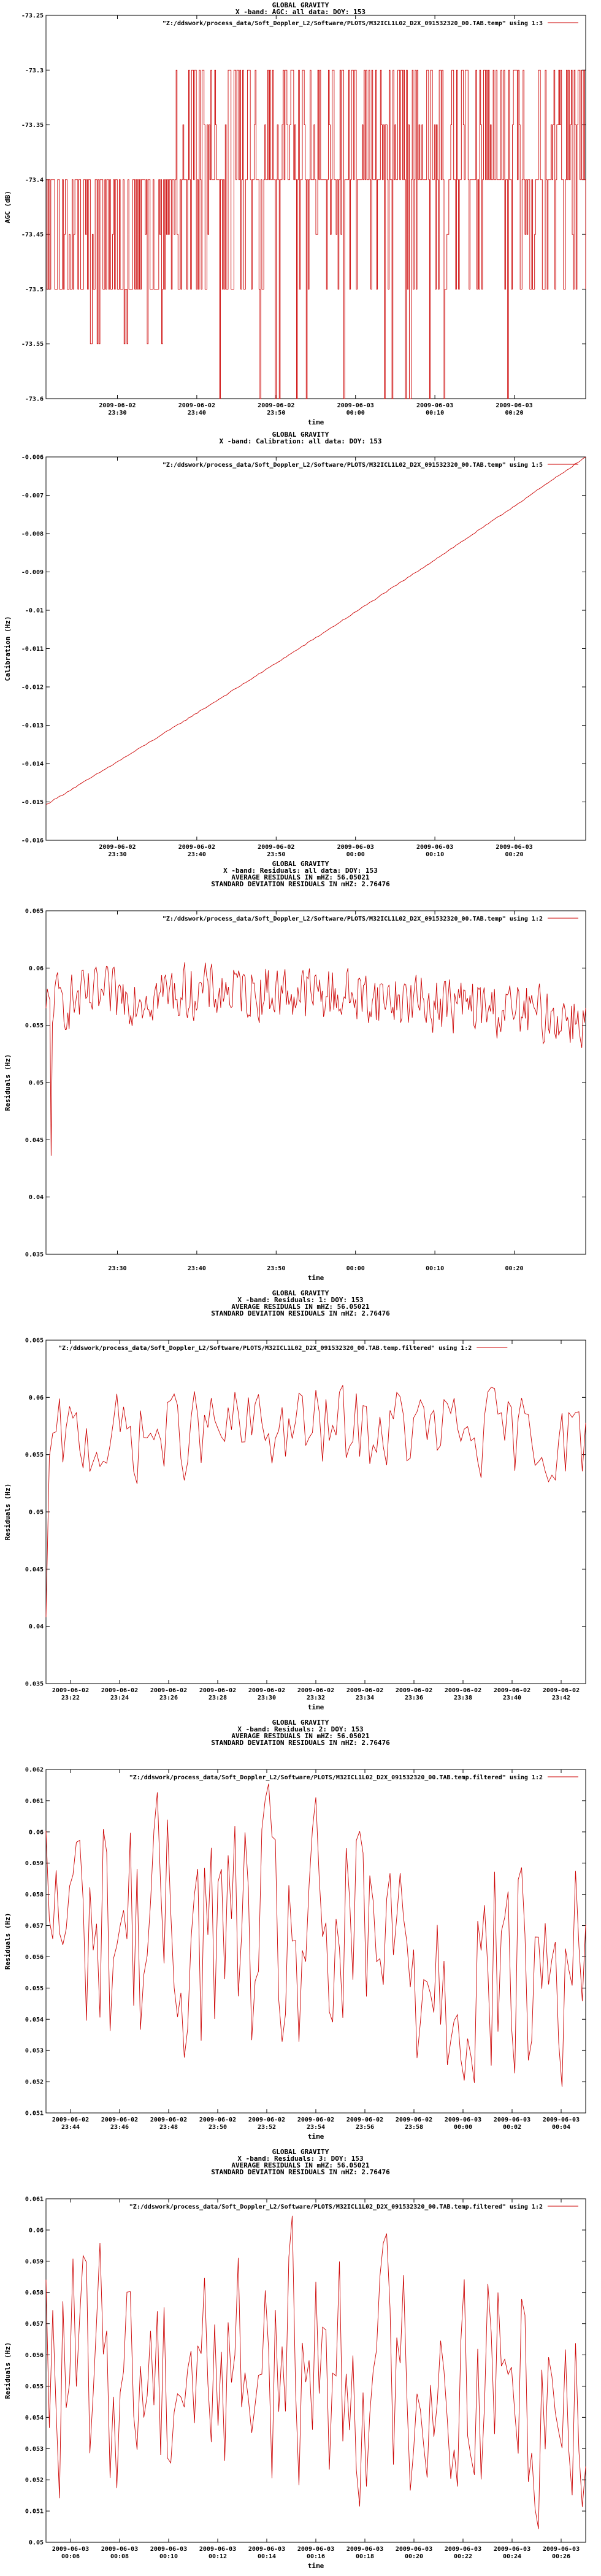  Describe the element at coordinates (34, 2324) in the screenshot. I see `y-tick-label: 0.057` at that location.